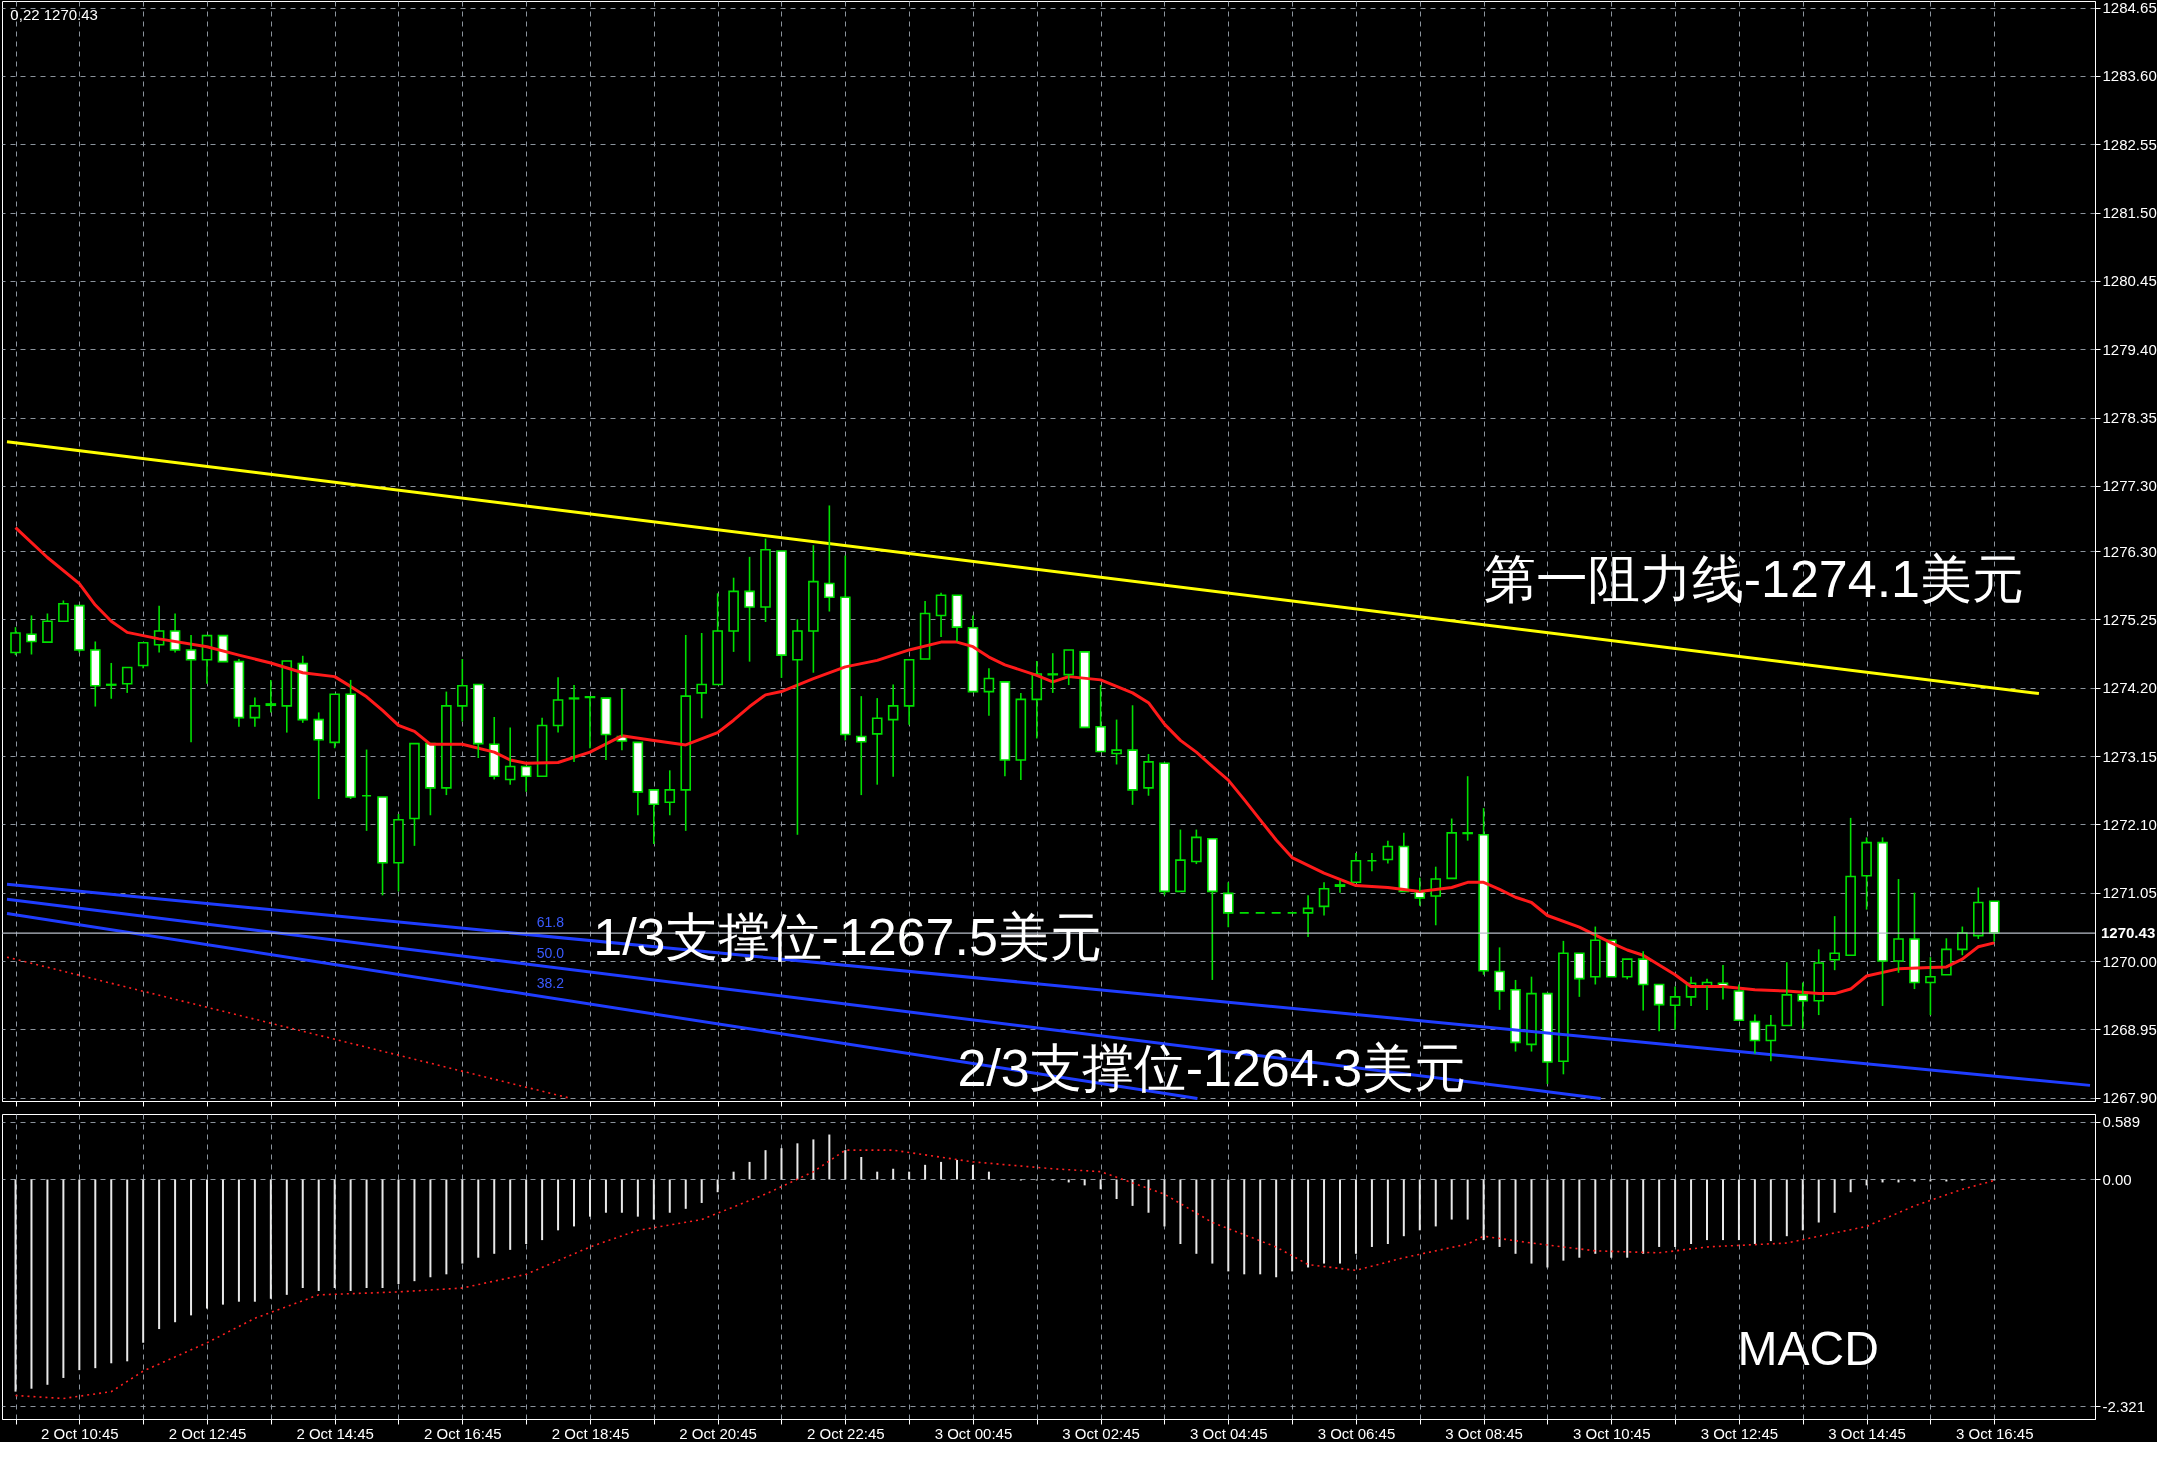  Describe the element at coordinates (2129, 893) in the screenshot. I see `y-tick-label: 1271.05` at that location.